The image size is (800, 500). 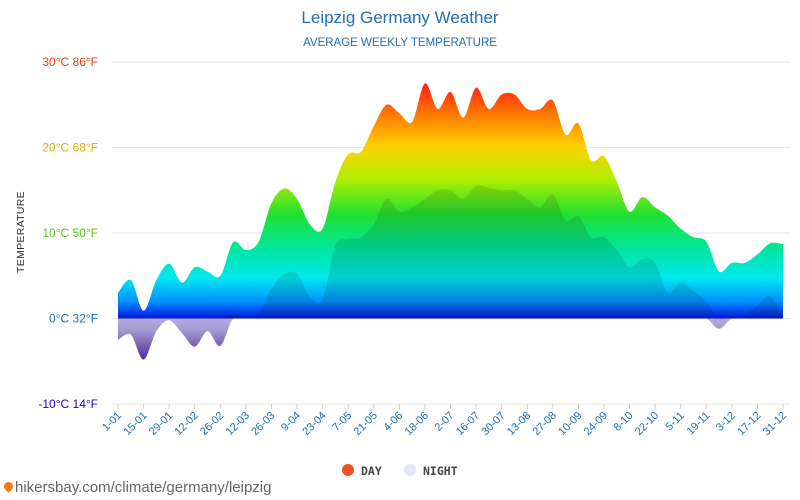 I want to click on y-tick-label: 20°C 68°F, so click(x=70, y=148).